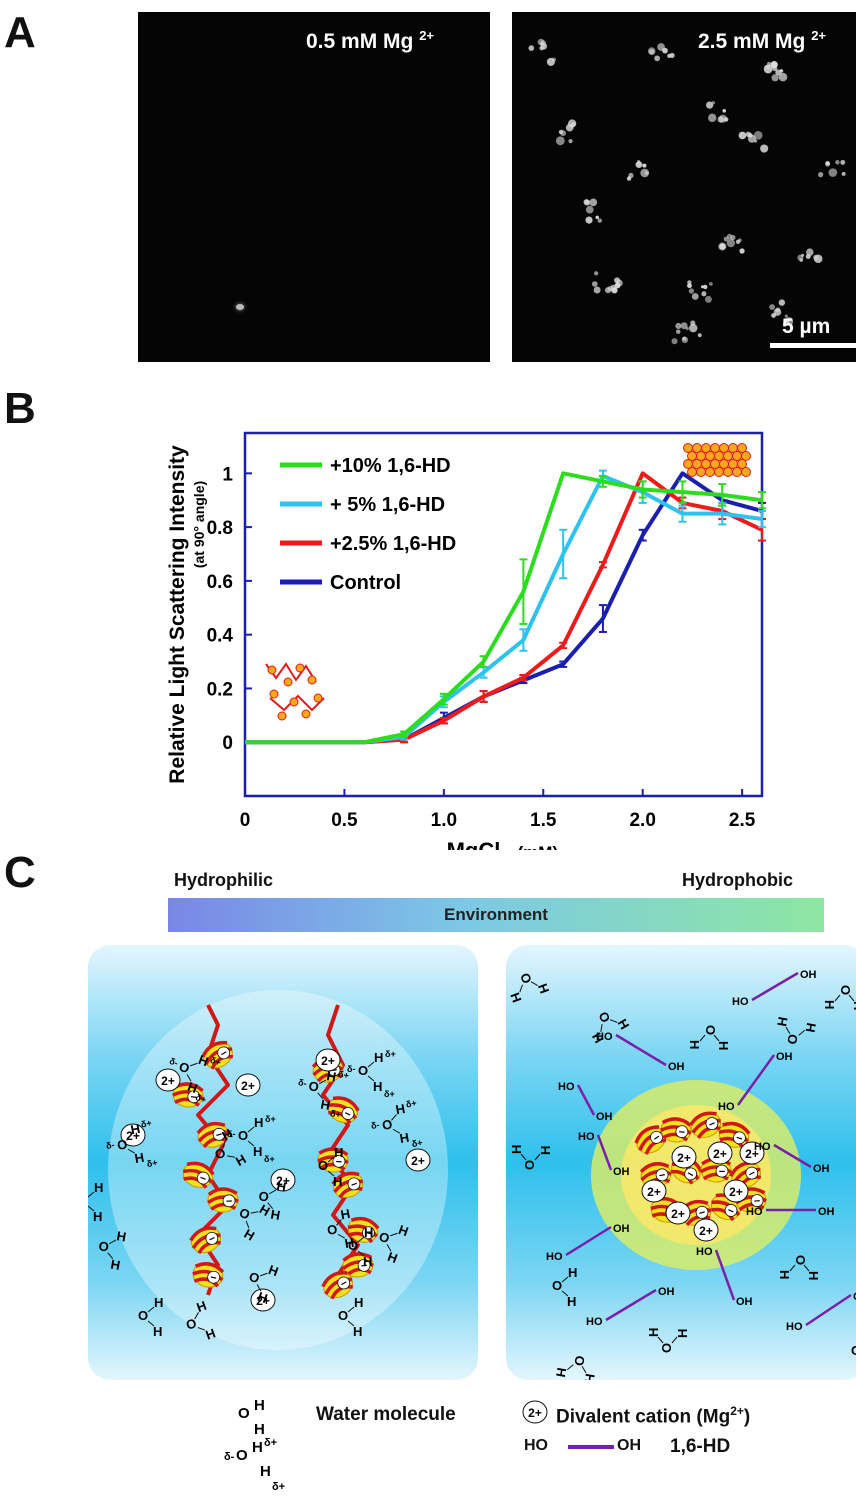 This screenshot has width=856, height=1510. What do you see at coordinates (365, 583) in the screenshot?
I see `legend-entry: Control` at bounding box center [365, 583].